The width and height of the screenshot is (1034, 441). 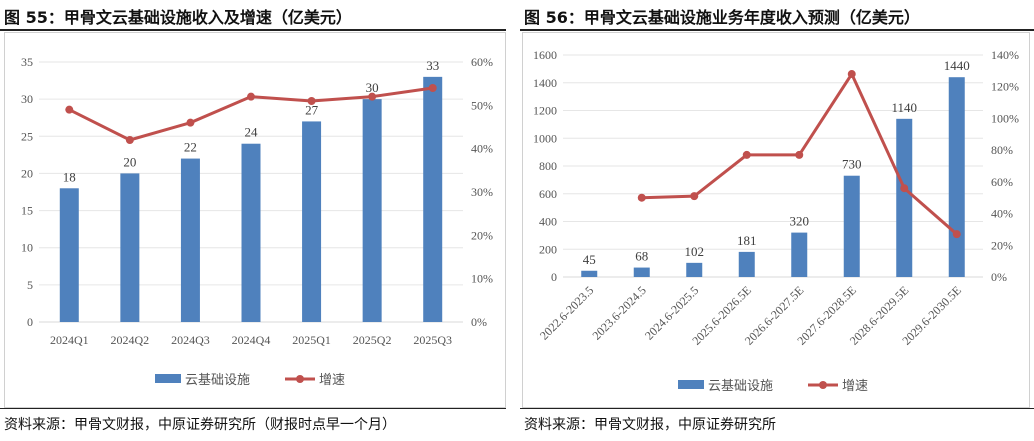 I want to click on y2-tick-label: 30%, so click(x=482, y=192).